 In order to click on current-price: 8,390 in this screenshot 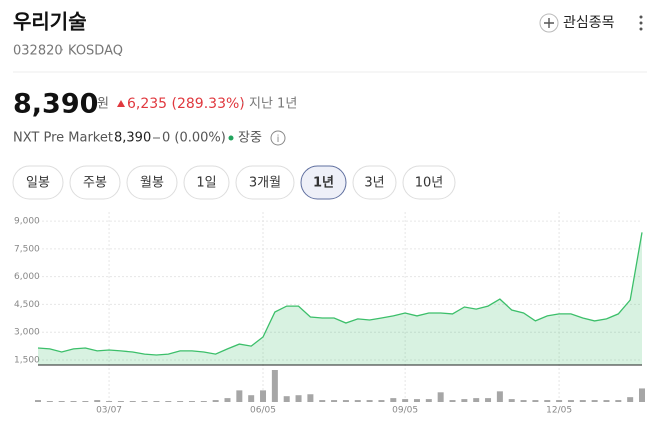, I will do `click(55, 104)`.